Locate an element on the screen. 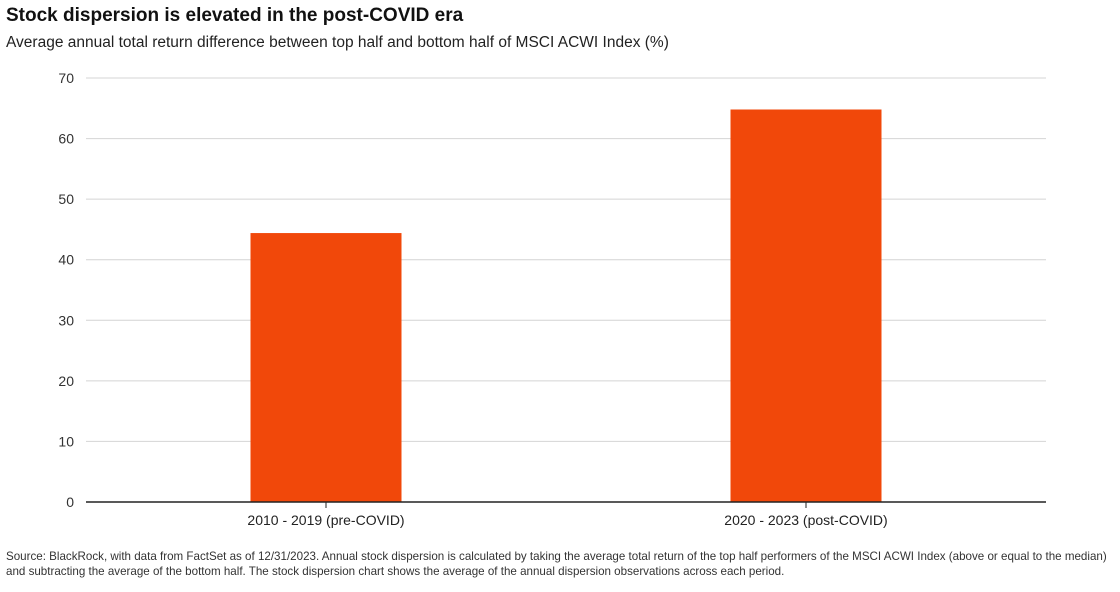 The height and width of the screenshot is (592, 1120). x-tick-label: 2010 - 2019 (pre-COVID) is located at coordinates (325, 520).